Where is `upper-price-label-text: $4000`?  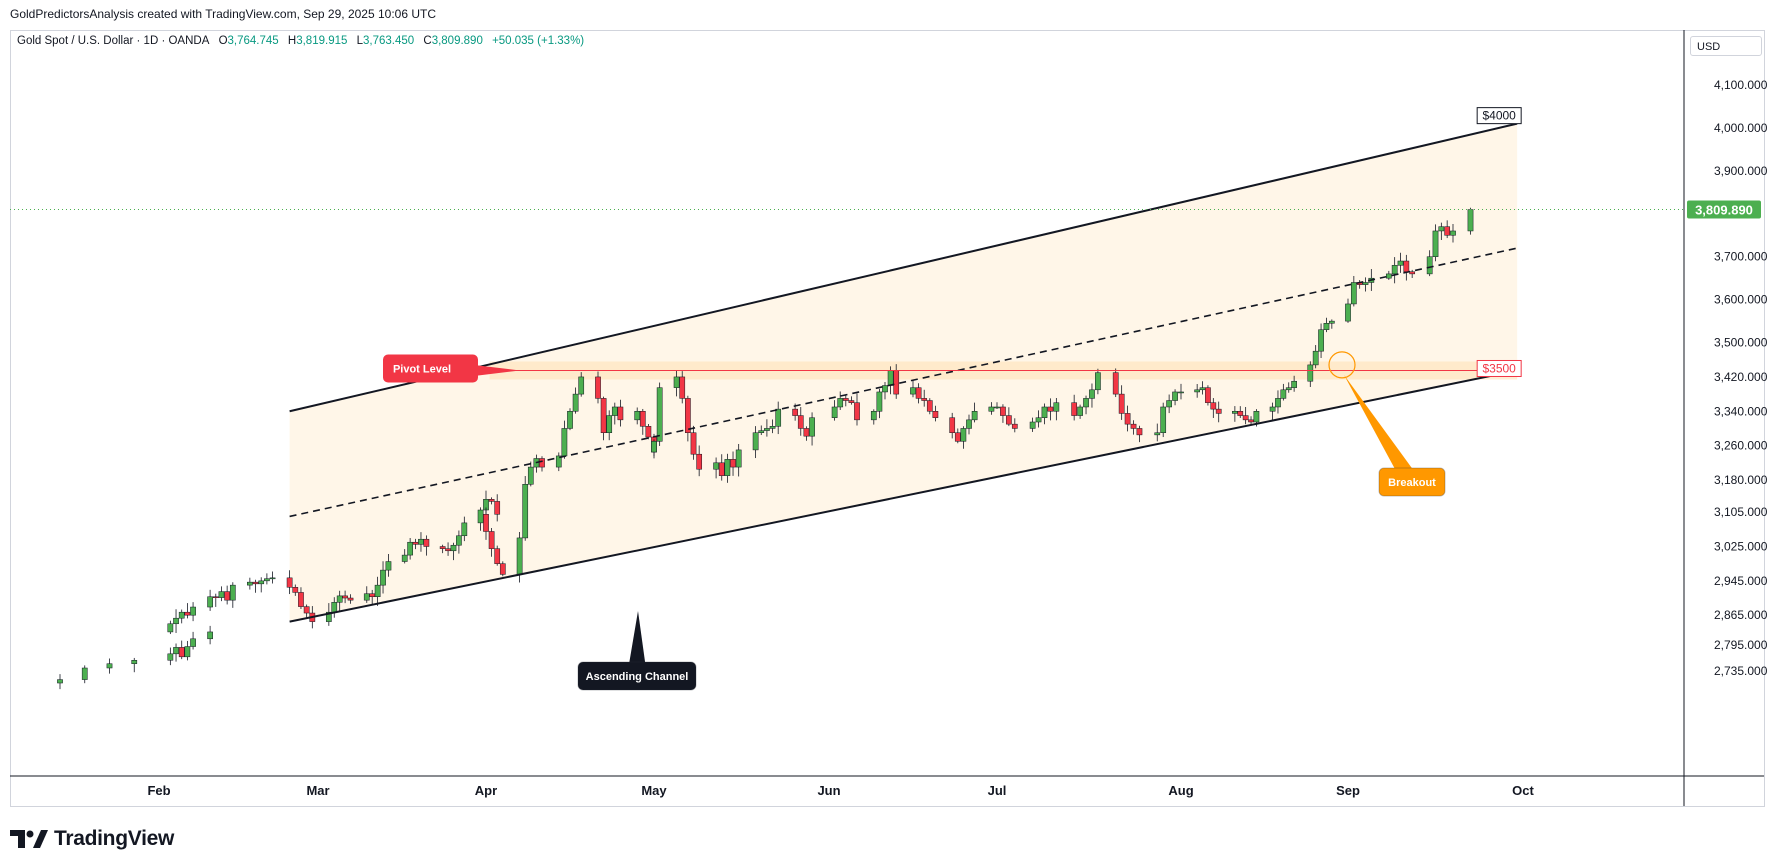 upper-price-label-text: $4000 is located at coordinates (1499, 116).